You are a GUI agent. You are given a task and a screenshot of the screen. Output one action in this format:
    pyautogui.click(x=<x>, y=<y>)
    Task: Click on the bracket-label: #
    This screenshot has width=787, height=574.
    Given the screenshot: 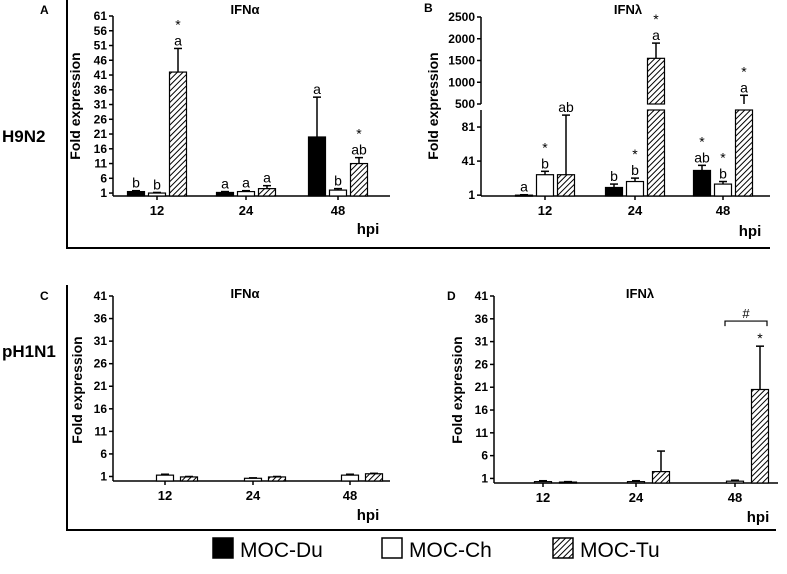 What is the action you would take?
    pyautogui.click(x=746, y=313)
    